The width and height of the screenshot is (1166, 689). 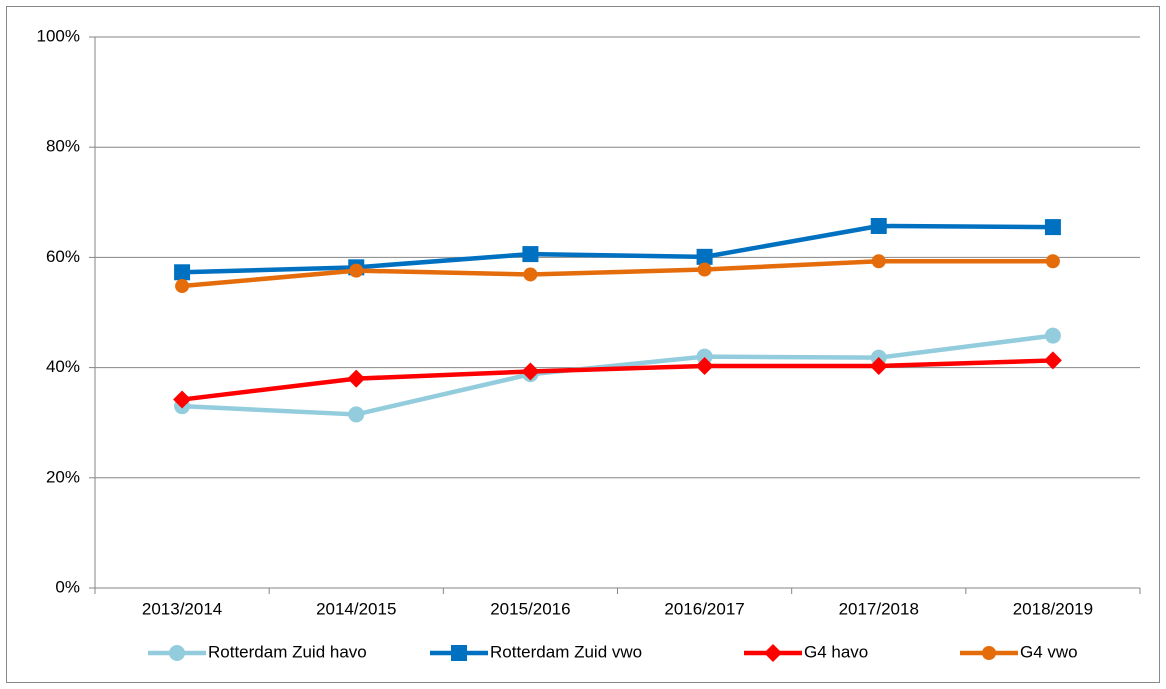 I want to click on x-tick-label: 2018/2019, so click(x=1053, y=608).